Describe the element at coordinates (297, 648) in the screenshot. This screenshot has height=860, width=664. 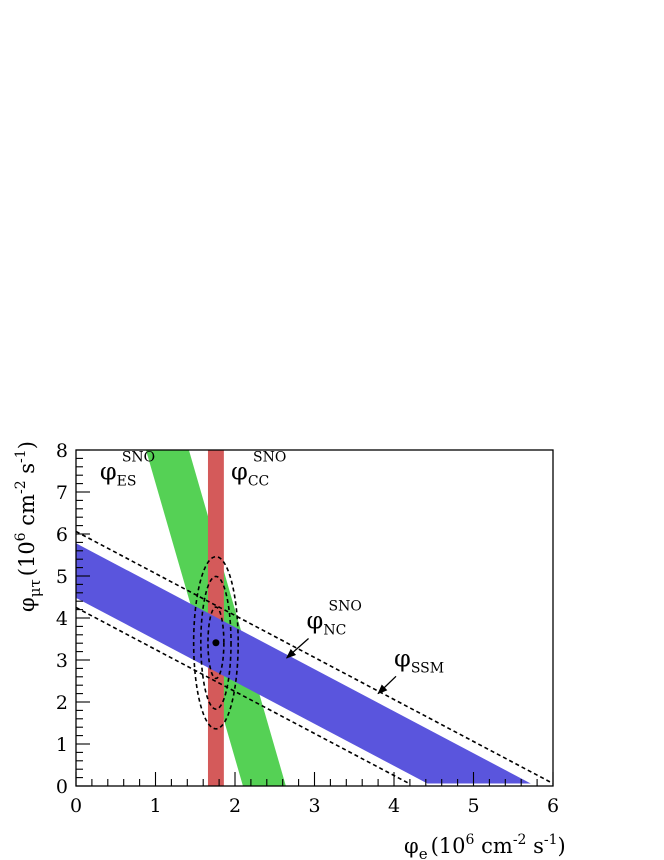
I see `annotation-nc-arrow` at that location.